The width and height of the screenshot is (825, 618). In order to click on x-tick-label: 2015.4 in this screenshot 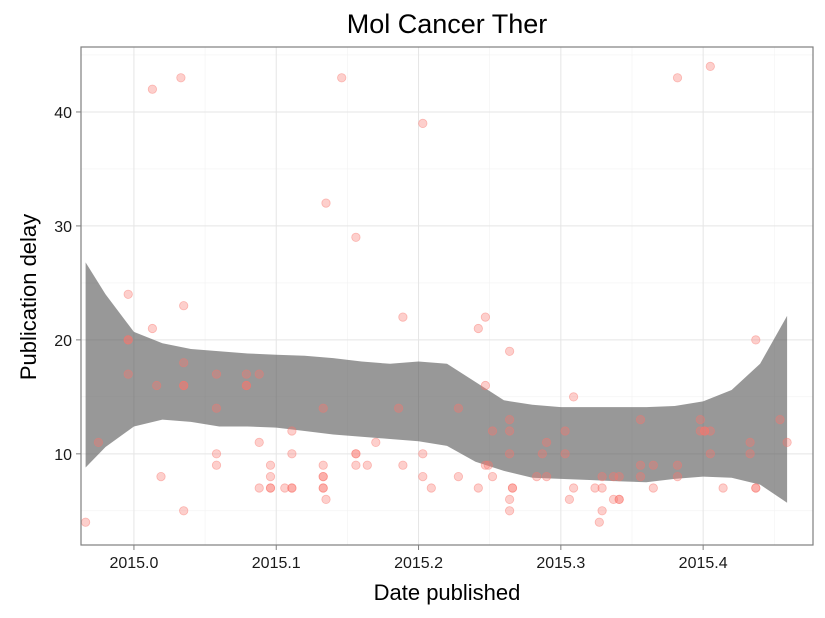, I will do `click(703, 563)`.